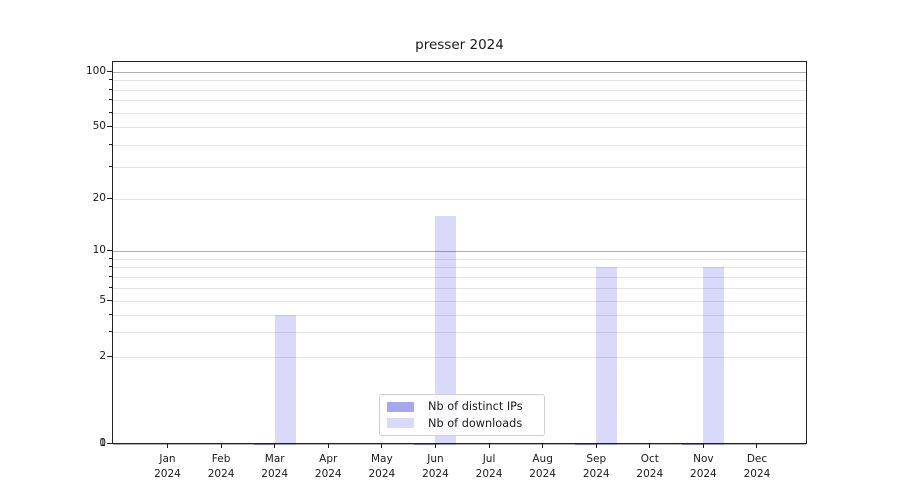 The width and height of the screenshot is (900, 500). Describe the element at coordinates (693, 444) in the screenshot. I see `bar-distinct-ips-nov` at that location.